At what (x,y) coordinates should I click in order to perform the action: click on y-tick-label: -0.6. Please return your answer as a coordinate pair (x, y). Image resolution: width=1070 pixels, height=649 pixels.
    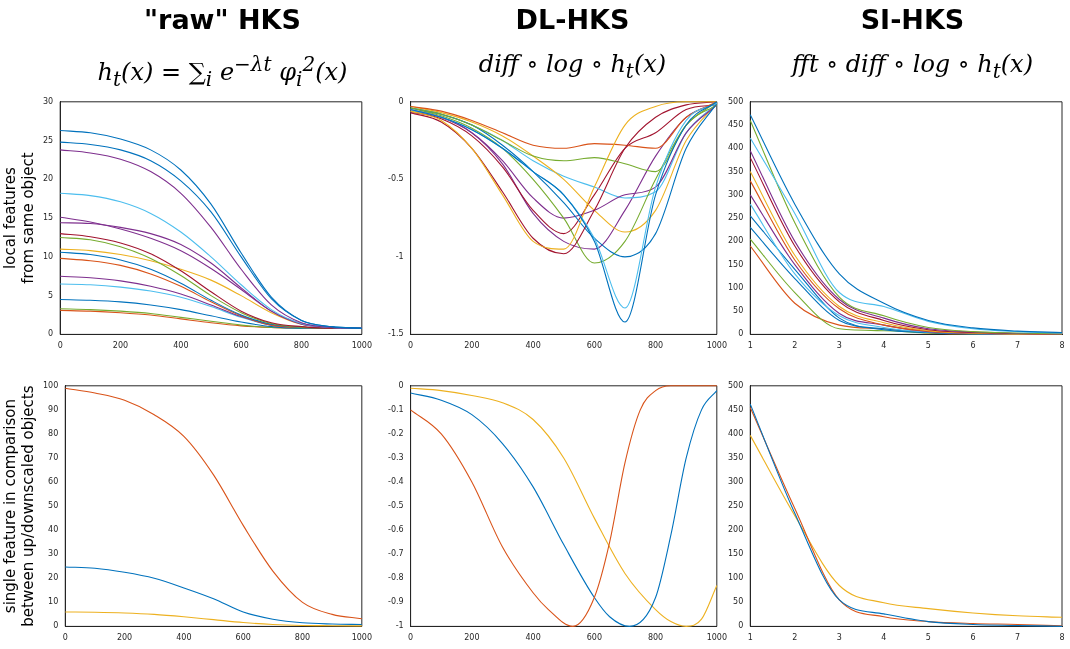
    Looking at the image, I should click on (396, 530).